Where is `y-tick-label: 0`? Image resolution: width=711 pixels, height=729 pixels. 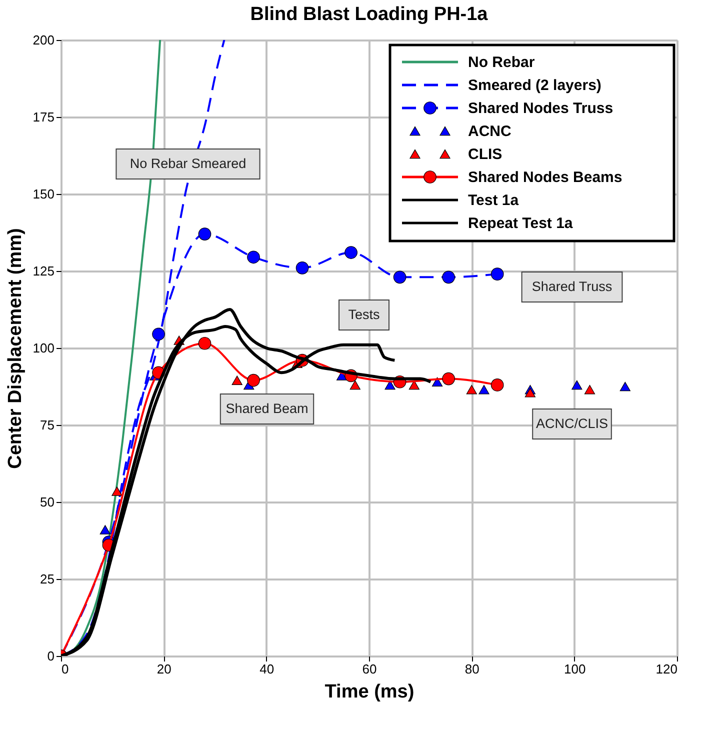
y-tick-label: 0 is located at coordinates (50, 656).